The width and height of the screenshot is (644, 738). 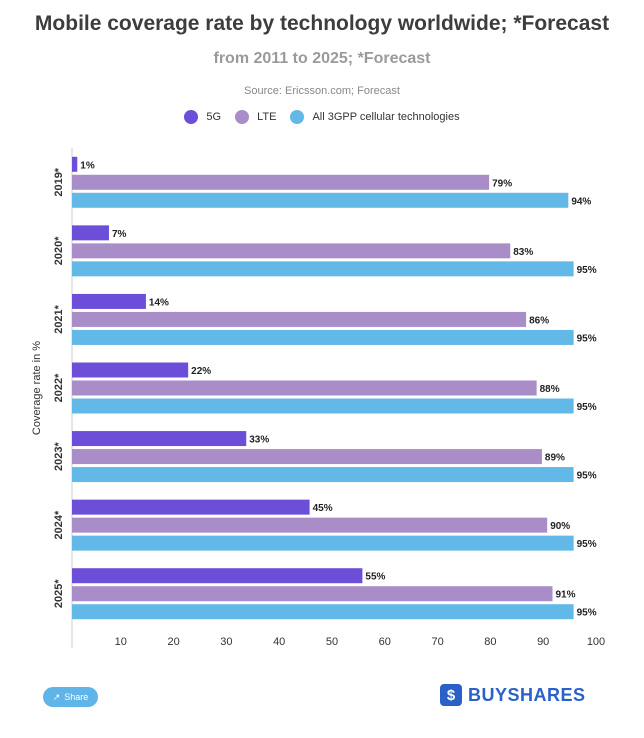 I want to click on category-label-5: 2024*, so click(x=59, y=524).